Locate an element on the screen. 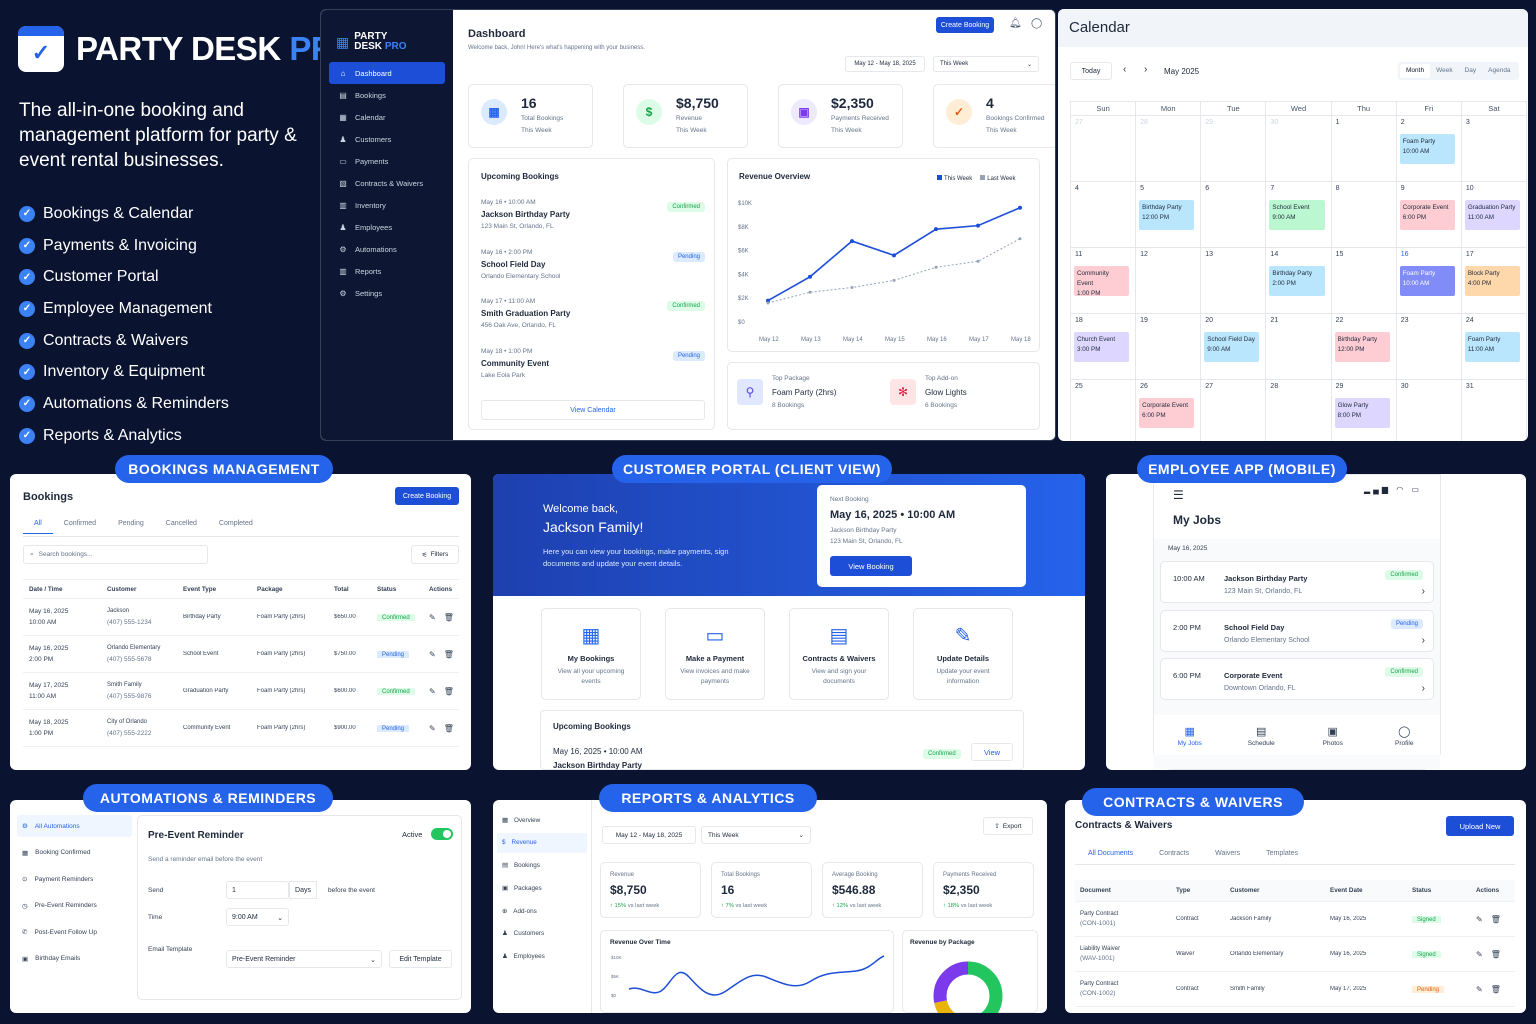 This screenshot has width=1536, height=1024. sidebar-item-calendar: ▦ Calendar is located at coordinates (387, 117).